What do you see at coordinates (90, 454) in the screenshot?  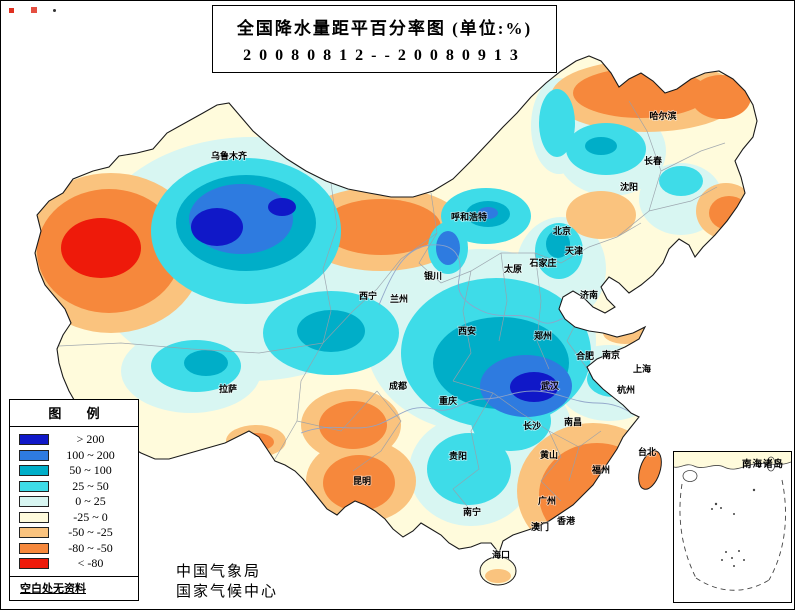 I see `legend-label: 100 ~ 200` at bounding box center [90, 454].